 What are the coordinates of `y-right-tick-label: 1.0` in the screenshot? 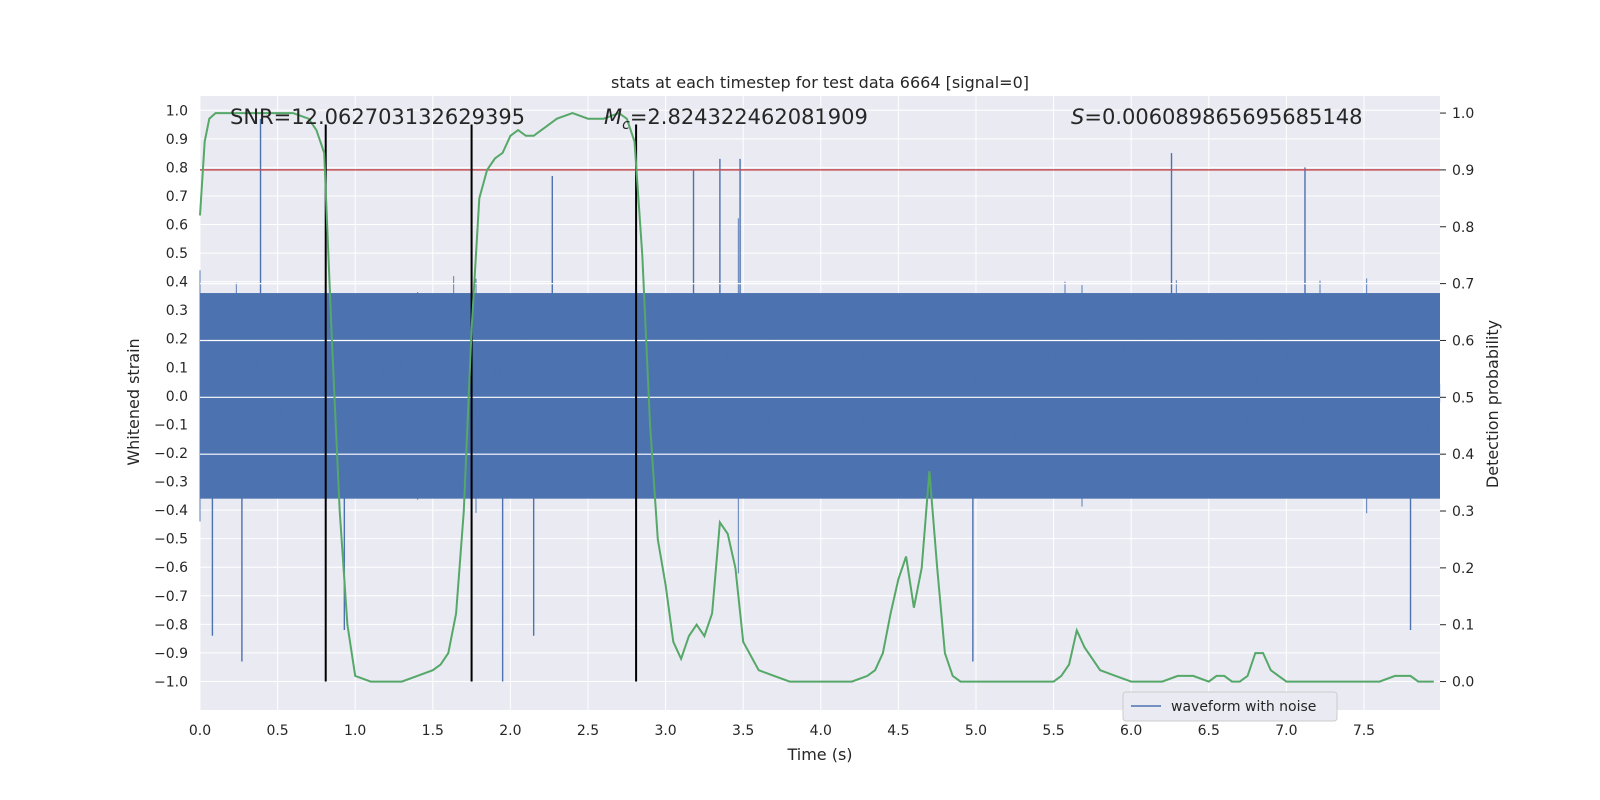 It's located at (1463, 114).